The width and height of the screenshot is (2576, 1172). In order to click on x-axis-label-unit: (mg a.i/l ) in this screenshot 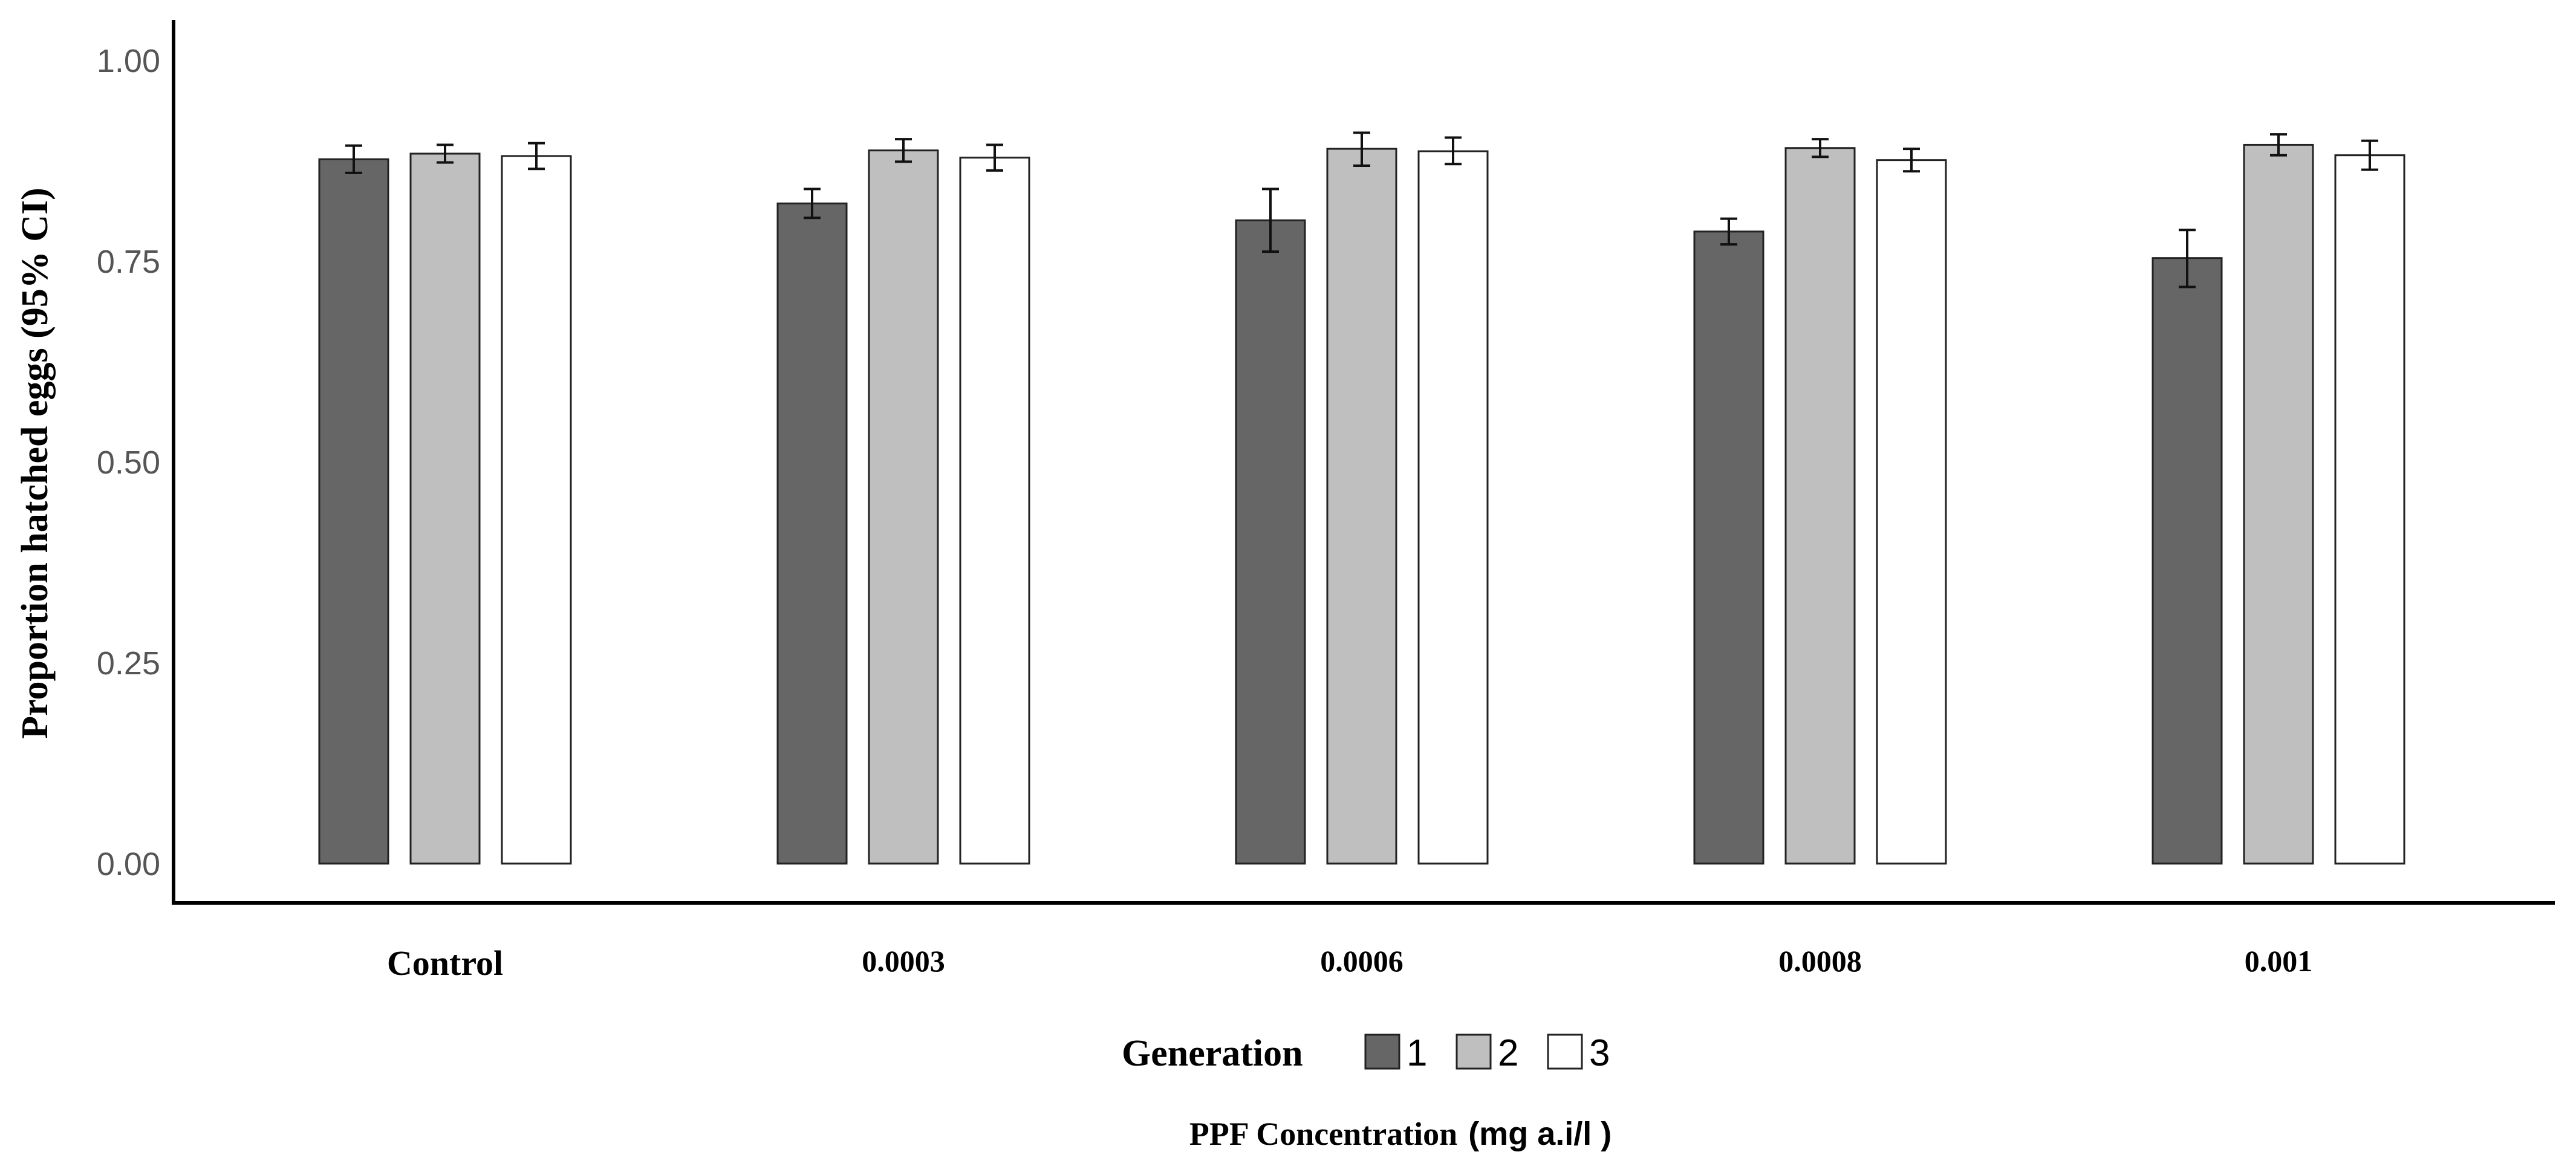, I will do `click(1540, 1134)`.